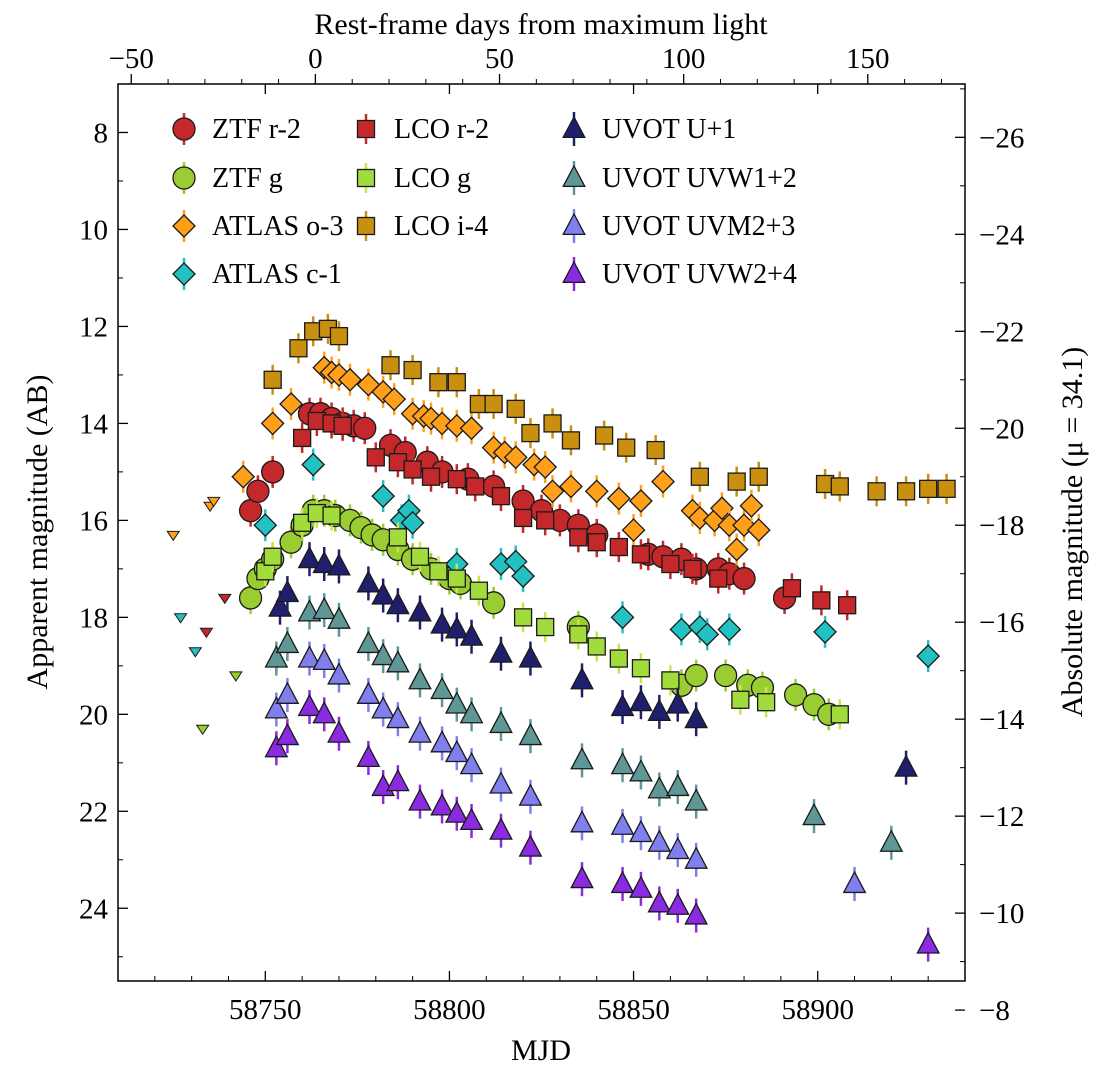 Image resolution: width=1102 pixels, height=1083 pixels. What do you see at coordinates (1001, 817) in the screenshot?
I see `right-tick-label: −12` at bounding box center [1001, 817].